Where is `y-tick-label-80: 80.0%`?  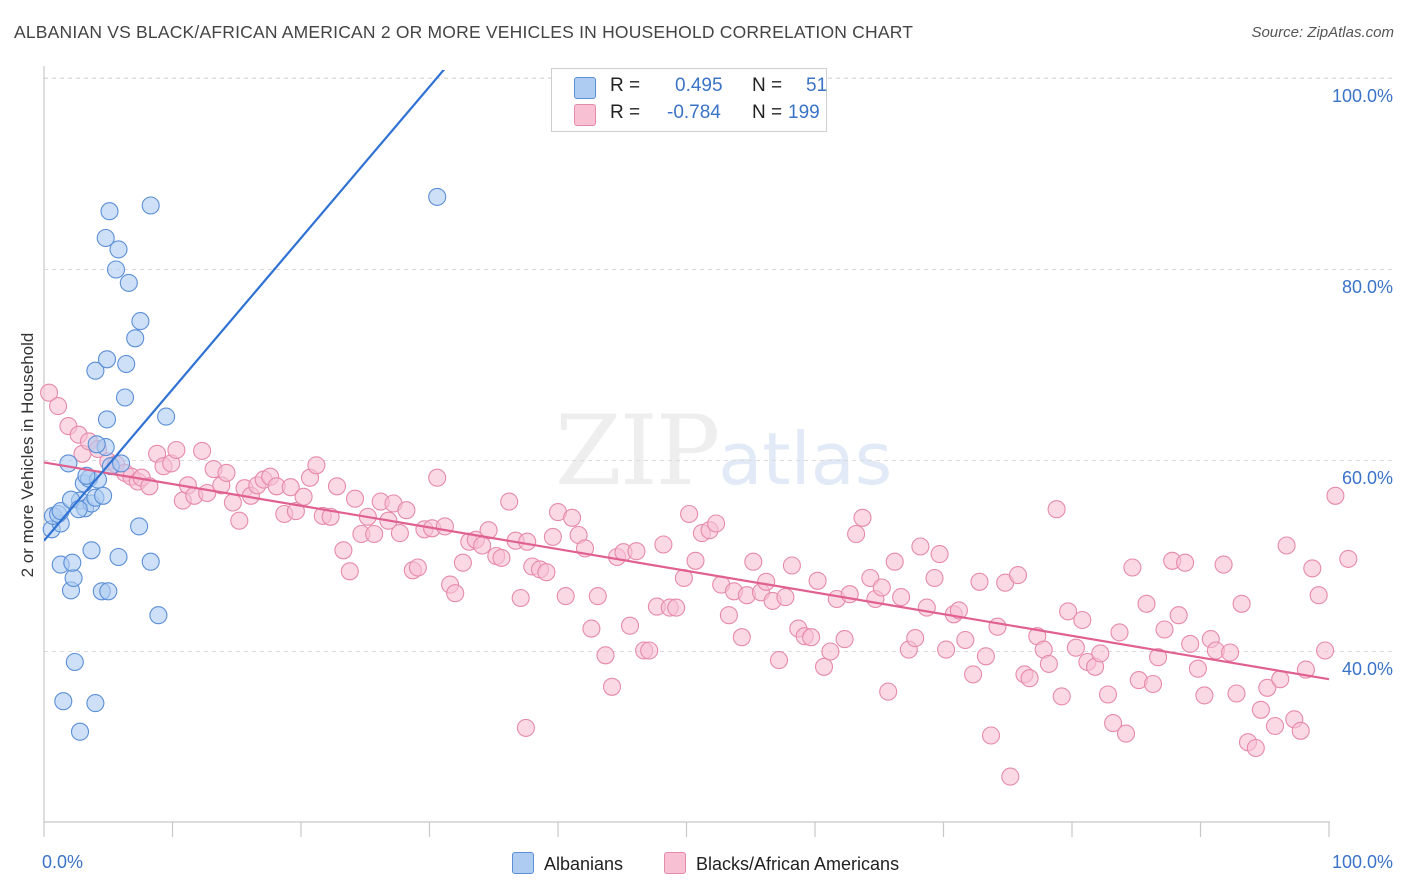
y-tick-label-80: 80.0% is located at coordinates (1367, 287).